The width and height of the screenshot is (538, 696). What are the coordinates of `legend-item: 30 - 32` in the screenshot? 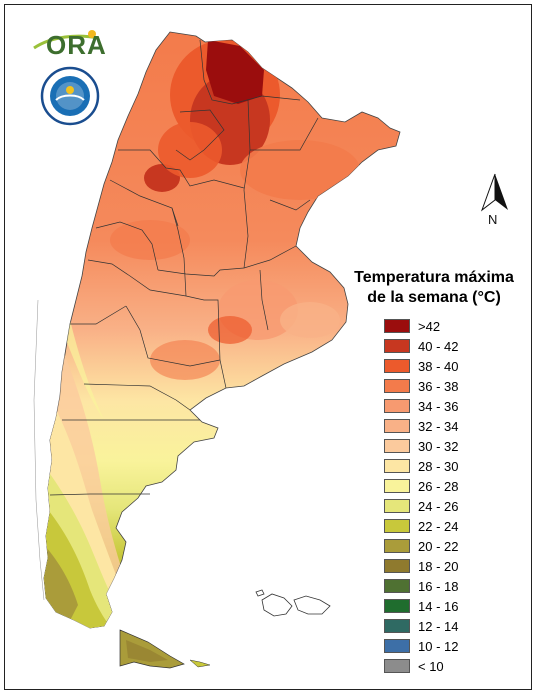 It's located at (457, 446).